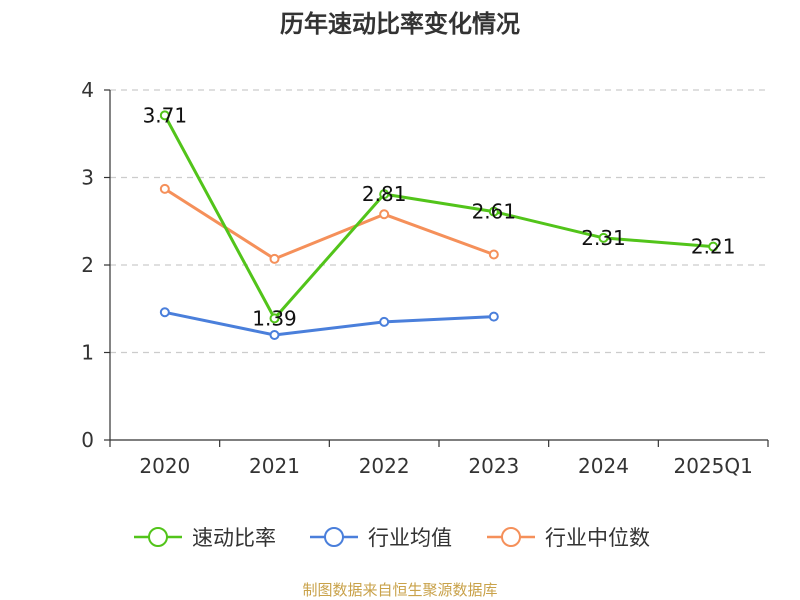  I want to click on chart-title: 历年速动比率变化情况, so click(400, 24).